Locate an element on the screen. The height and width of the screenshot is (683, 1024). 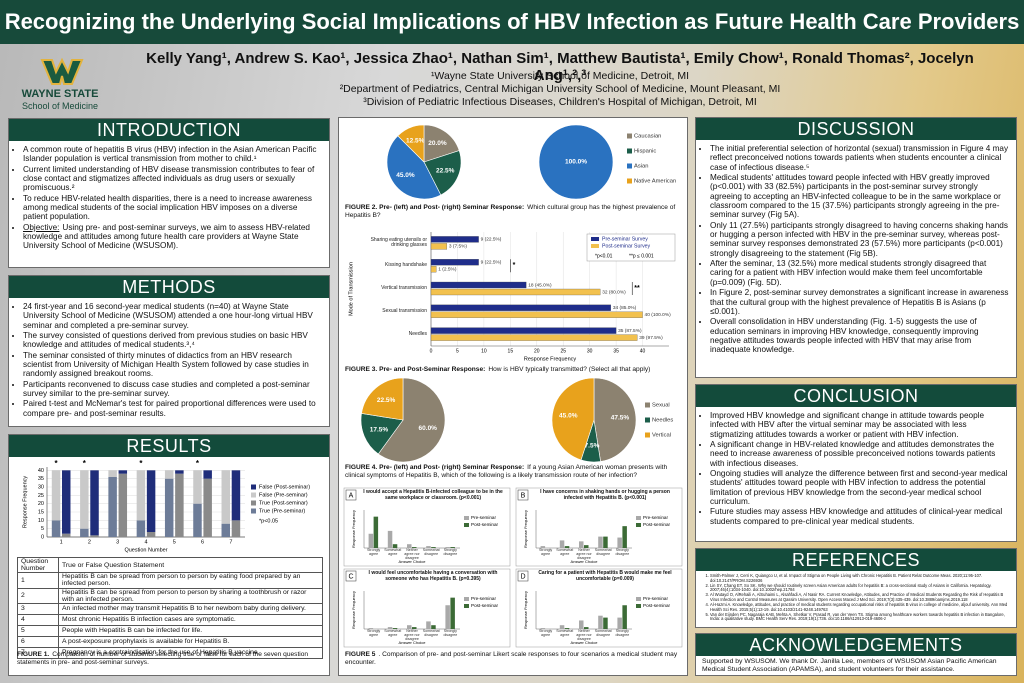
legend-label: Native American is located at coordinates (655, 182).